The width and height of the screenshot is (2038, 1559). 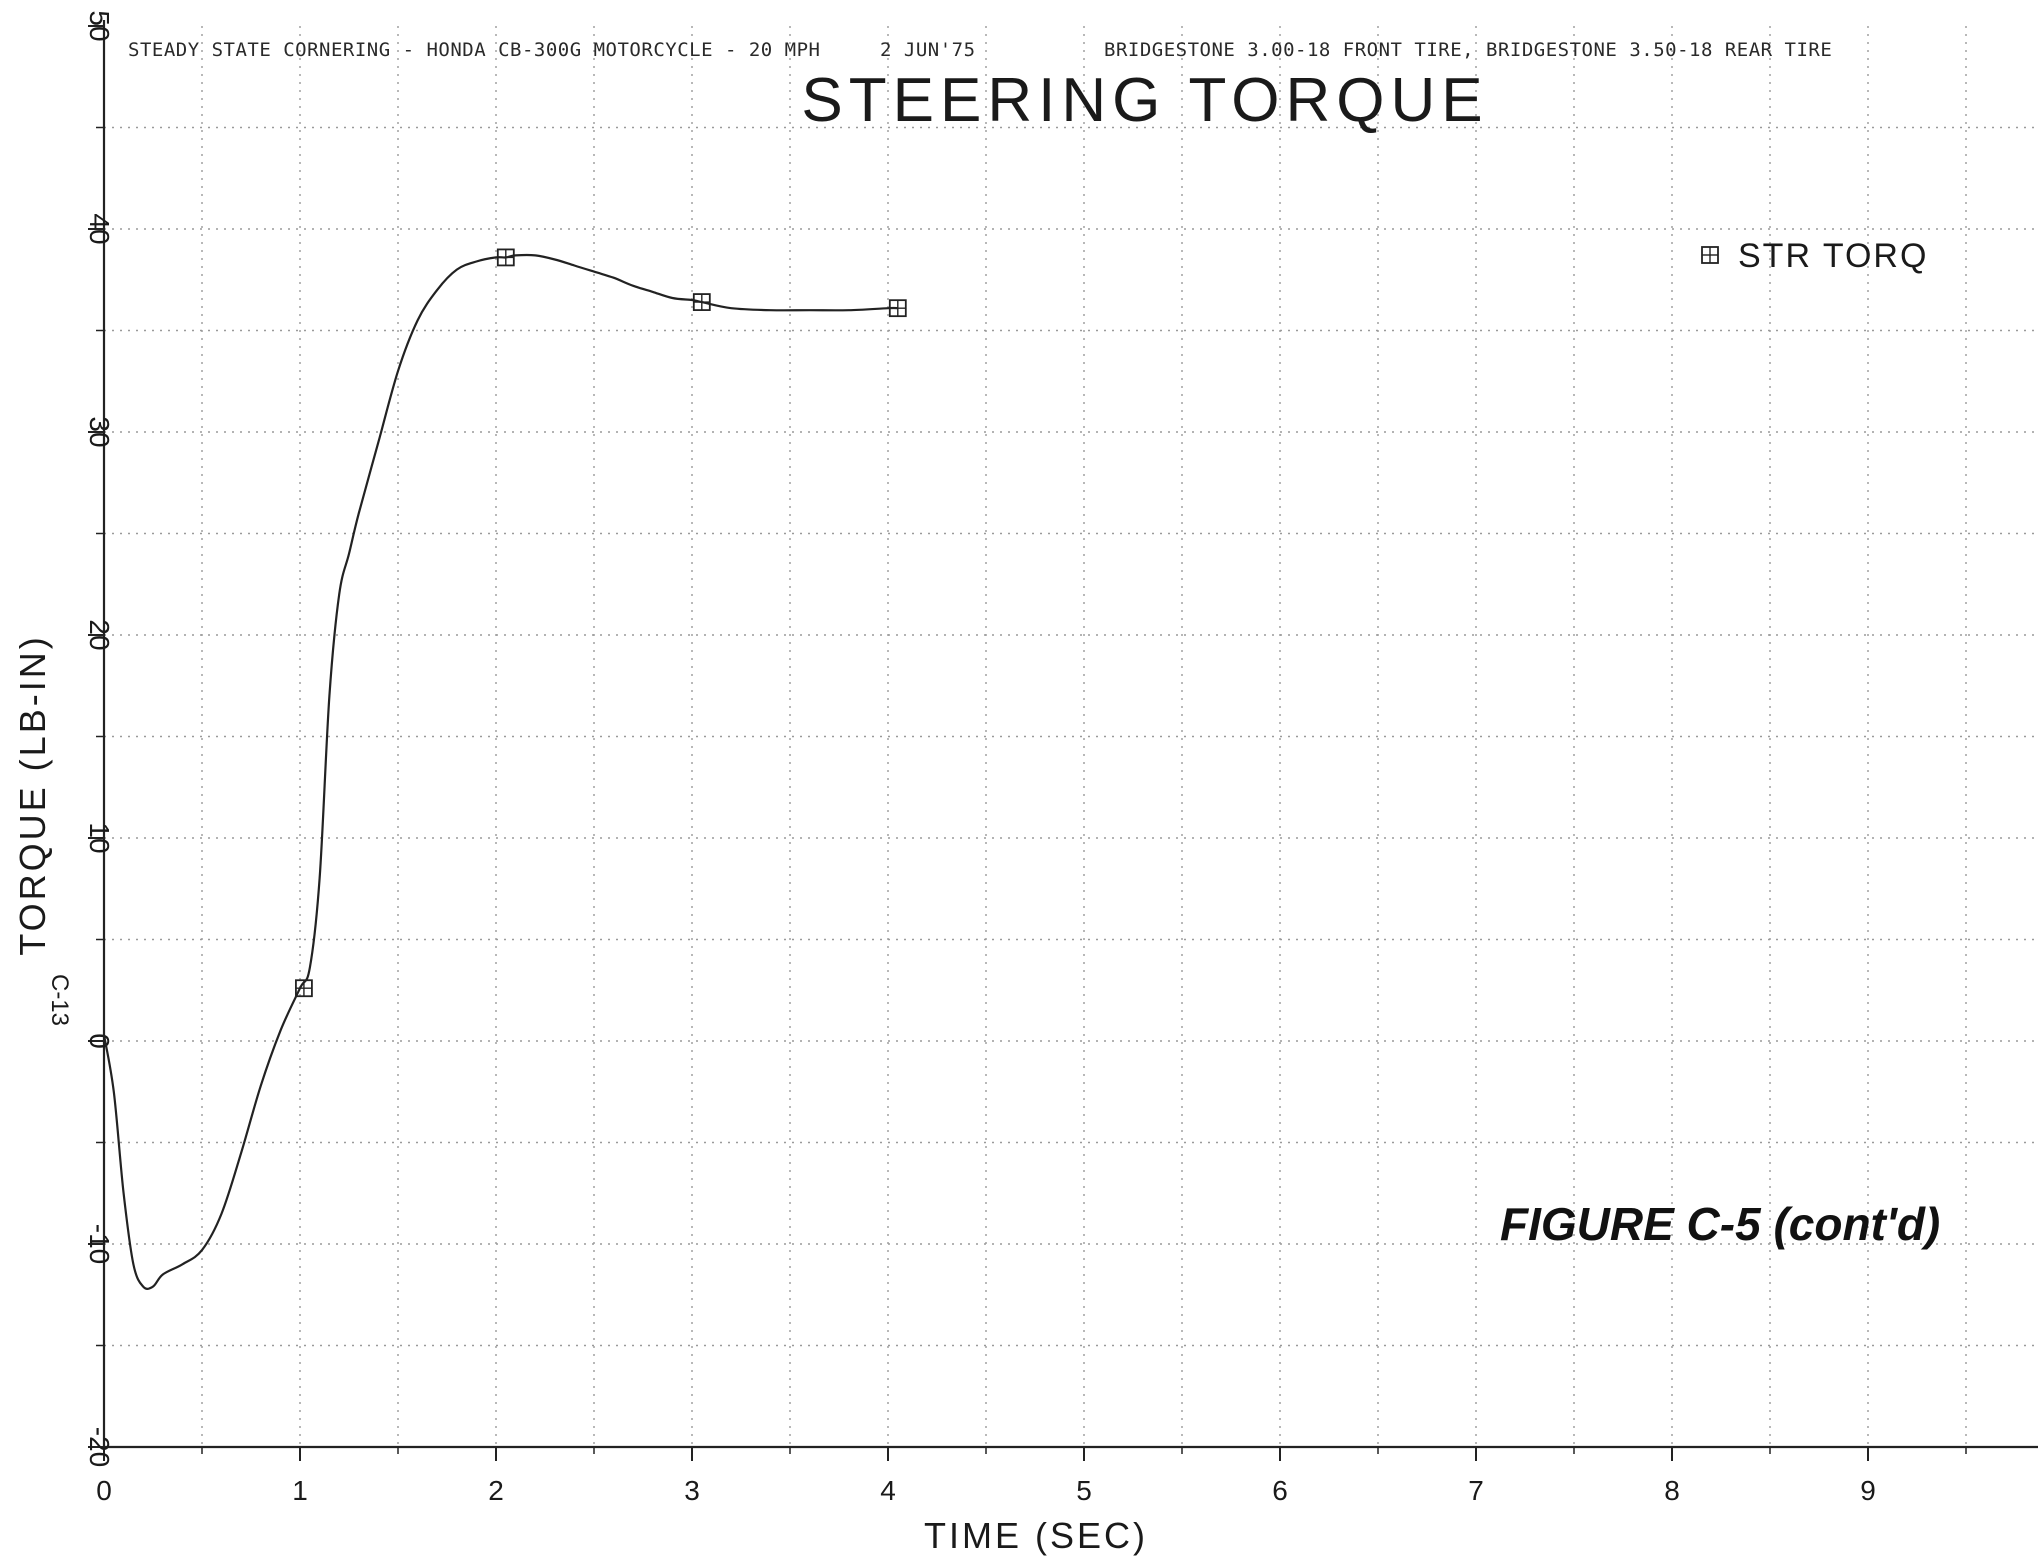 What do you see at coordinates (888, 1490) in the screenshot?
I see `x-axis-tick-label: 4` at bounding box center [888, 1490].